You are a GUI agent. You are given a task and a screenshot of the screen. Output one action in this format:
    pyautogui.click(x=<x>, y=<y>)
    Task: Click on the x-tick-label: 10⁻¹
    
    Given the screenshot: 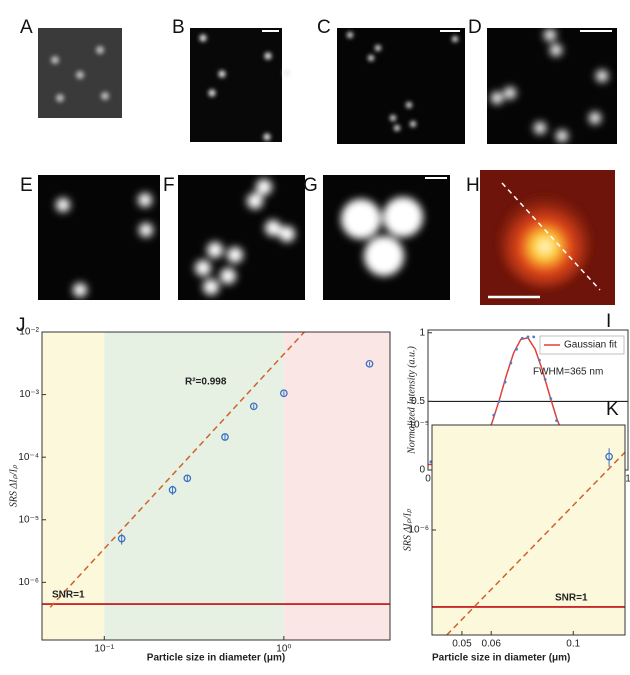 What is the action you would take?
    pyautogui.click(x=104, y=649)
    